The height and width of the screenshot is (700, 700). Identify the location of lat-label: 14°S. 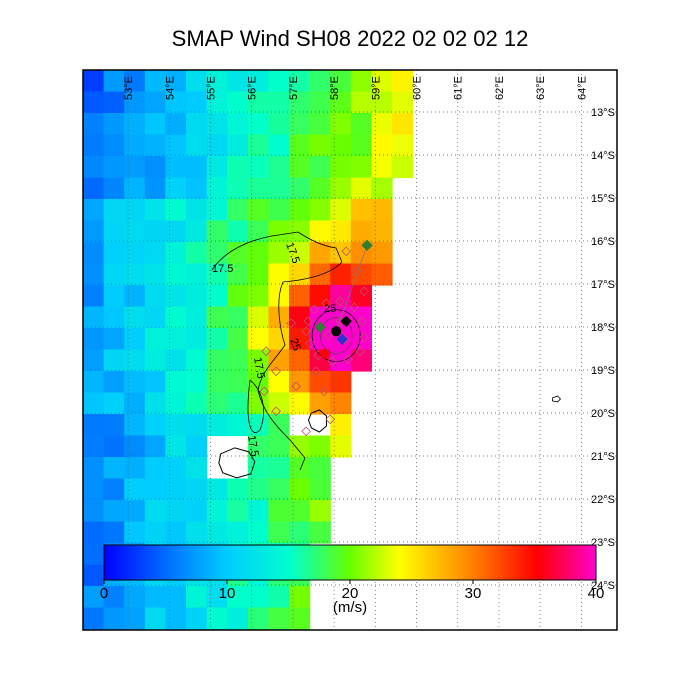
(603, 156).